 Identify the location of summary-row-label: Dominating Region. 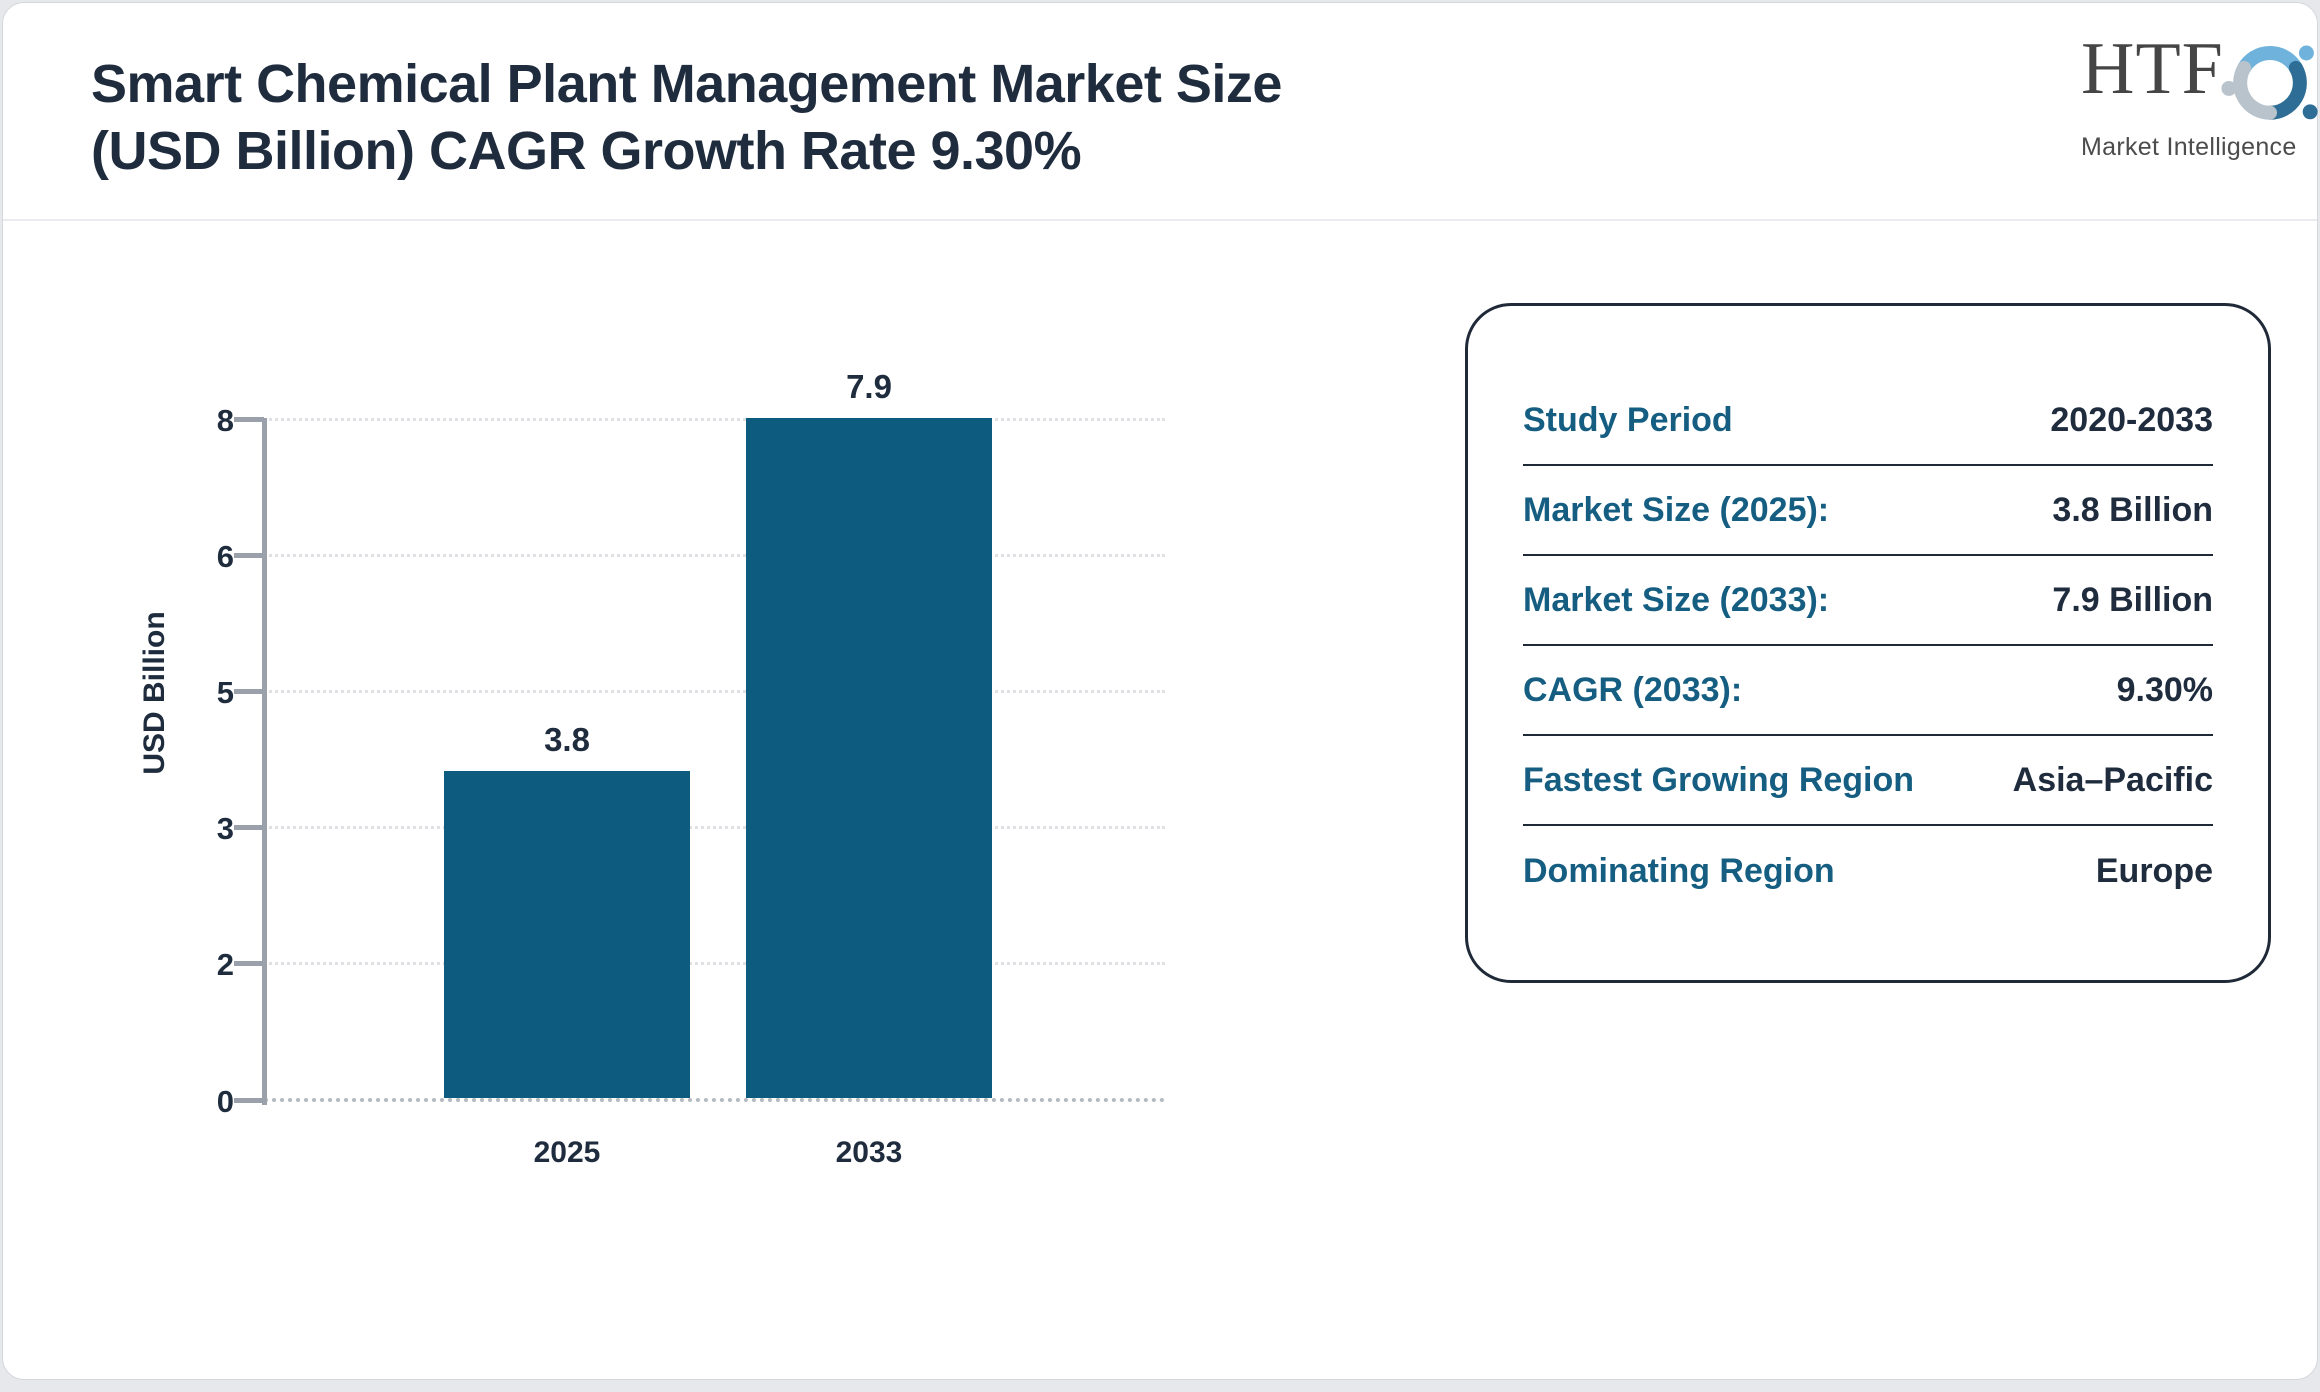
(1679, 870).